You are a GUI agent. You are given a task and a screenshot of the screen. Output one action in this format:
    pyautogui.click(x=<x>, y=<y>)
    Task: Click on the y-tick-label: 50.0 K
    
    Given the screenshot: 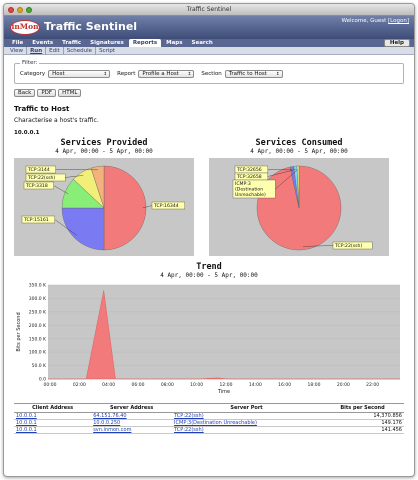 What is the action you would take?
    pyautogui.click(x=39, y=366)
    